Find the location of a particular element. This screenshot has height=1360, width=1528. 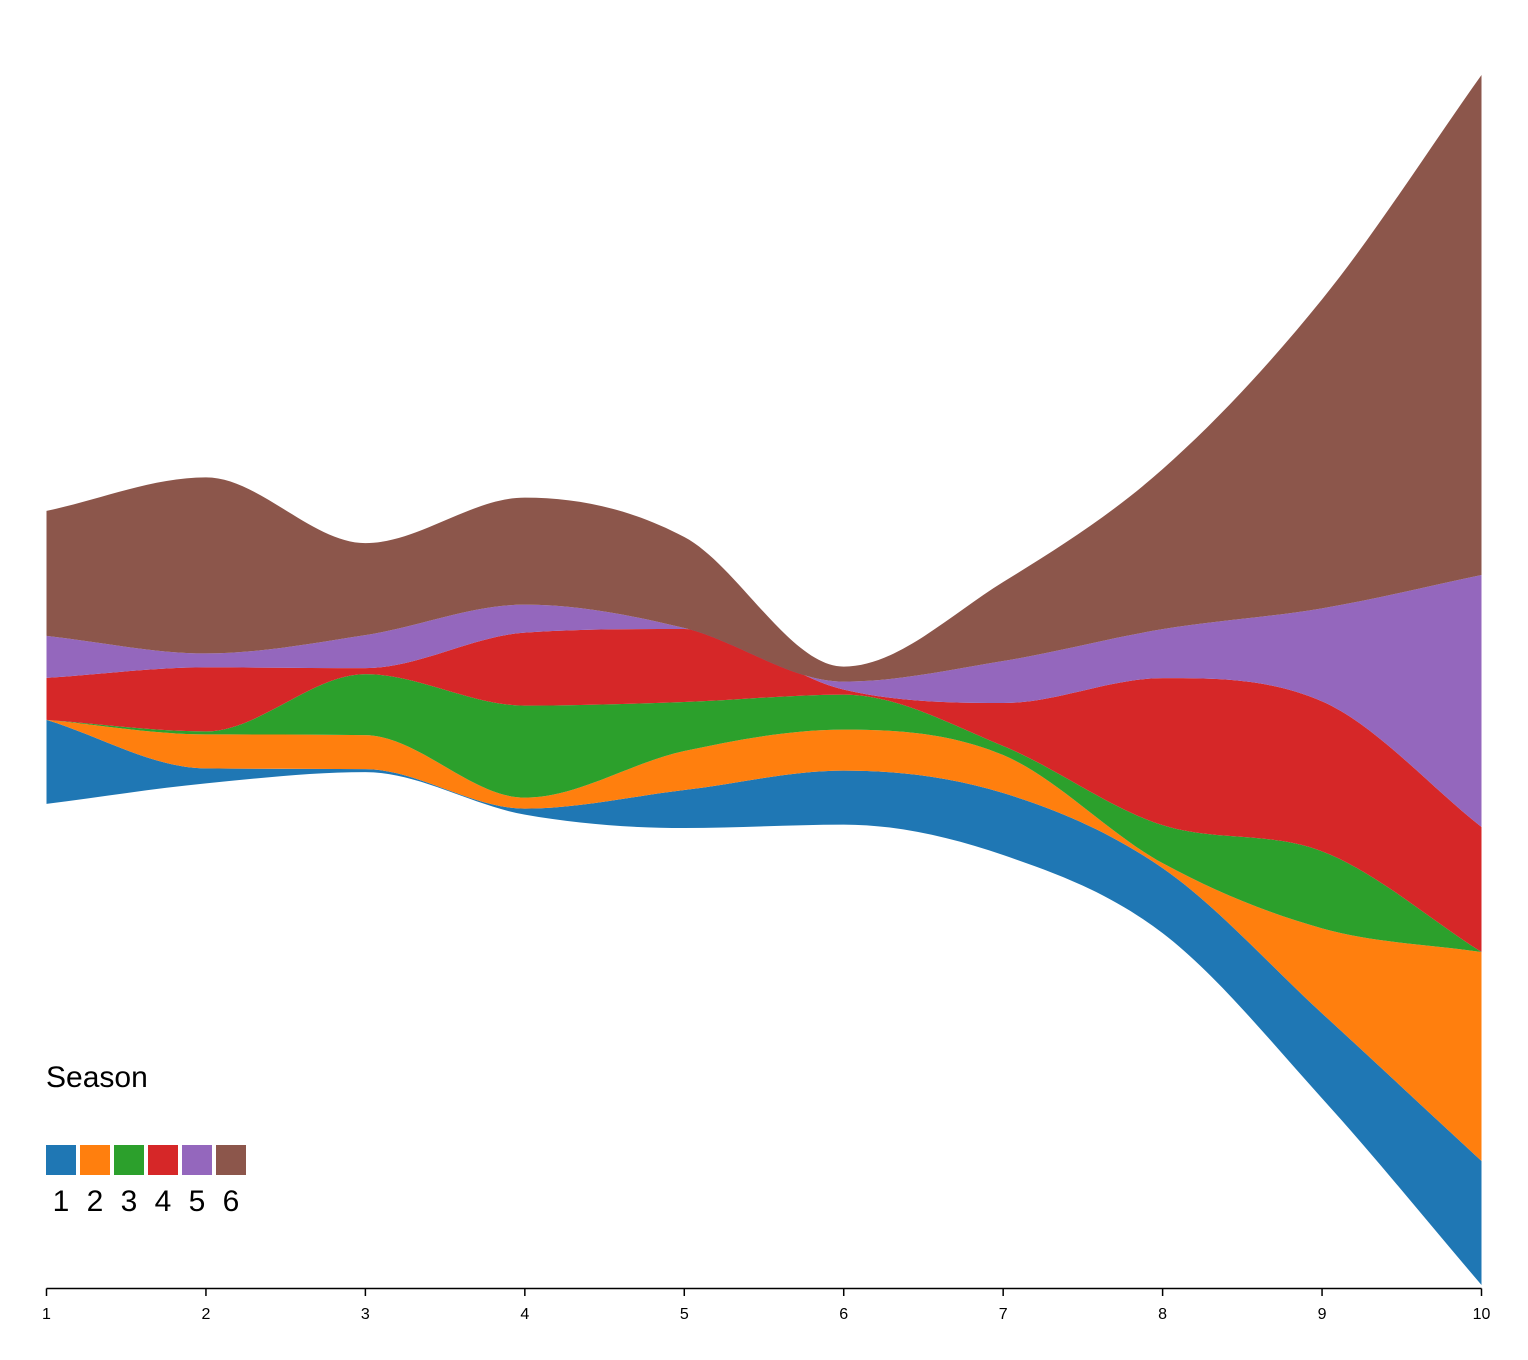

x-tick-label: 9 is located at coordinates (1322, 1314).